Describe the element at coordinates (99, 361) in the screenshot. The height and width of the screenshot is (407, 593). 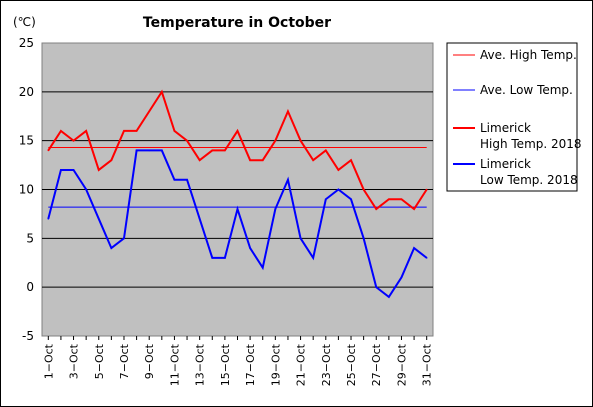
I see `x-tick-label: 5−Oct` at that location.